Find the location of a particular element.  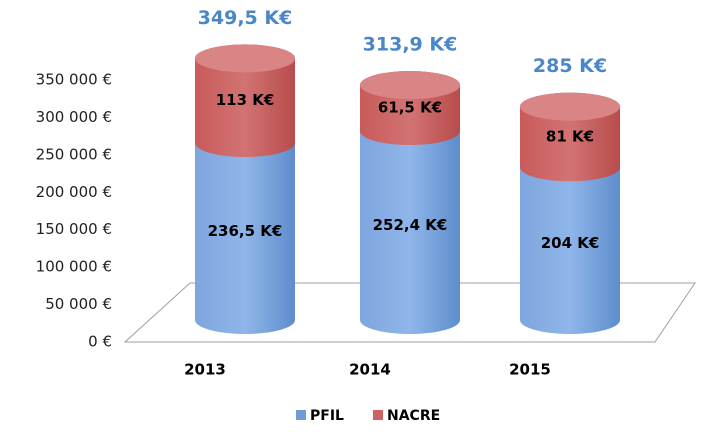

value-label: 252,4 K€ is located at coordinates (410, 225).